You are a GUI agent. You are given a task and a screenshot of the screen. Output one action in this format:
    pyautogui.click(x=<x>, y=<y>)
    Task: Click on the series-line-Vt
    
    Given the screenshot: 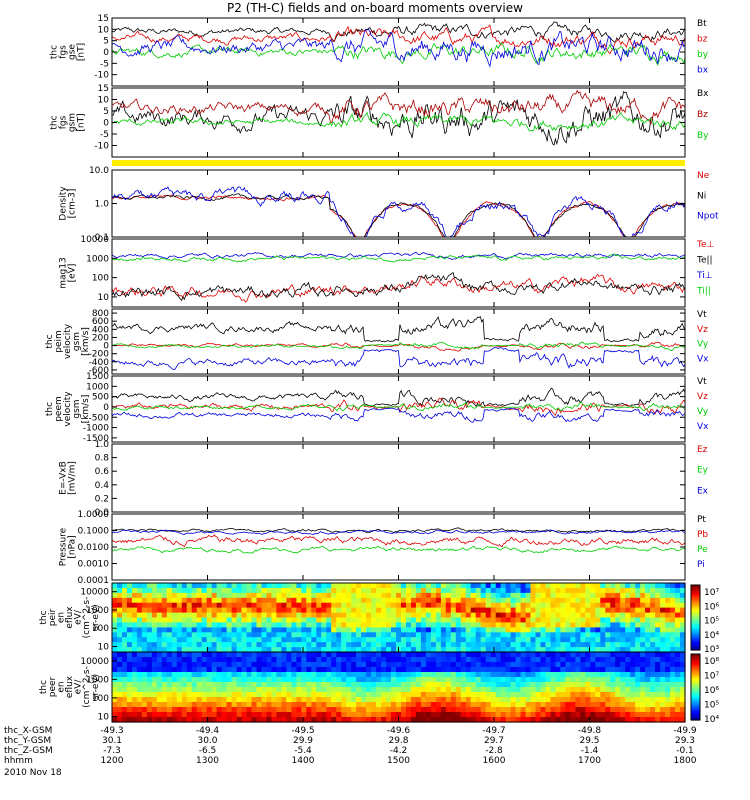 What is the action you would take?
    pyautogui.click(x=398, y=397)
    